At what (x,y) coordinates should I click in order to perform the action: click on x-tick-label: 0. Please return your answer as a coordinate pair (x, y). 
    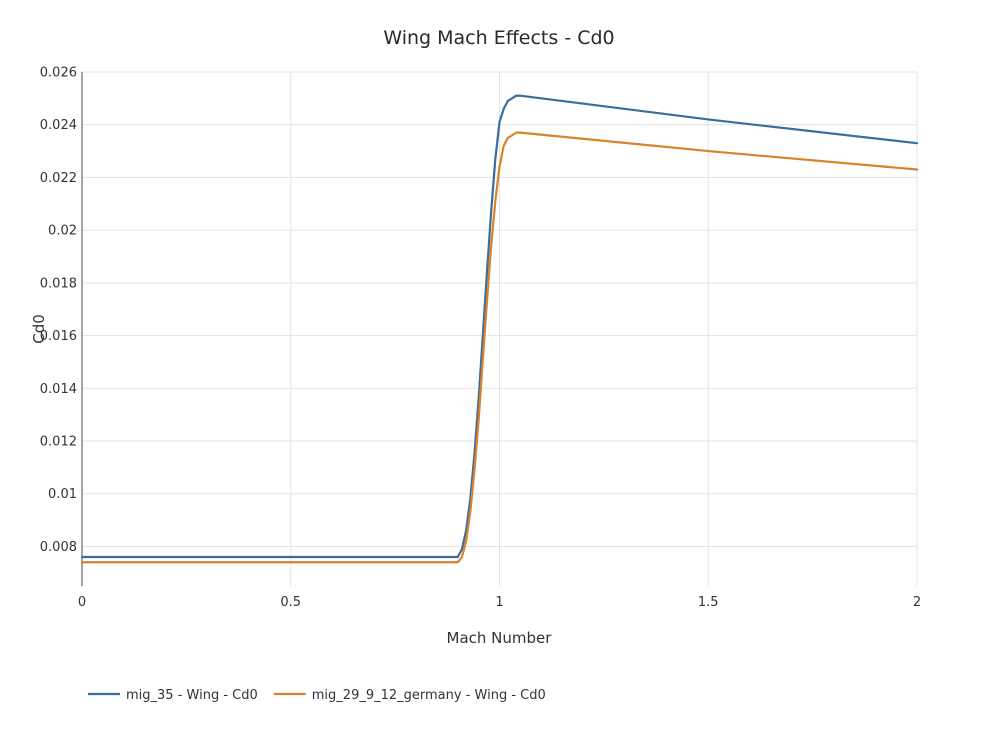
    Looking at the image, I should click on (82, 602).